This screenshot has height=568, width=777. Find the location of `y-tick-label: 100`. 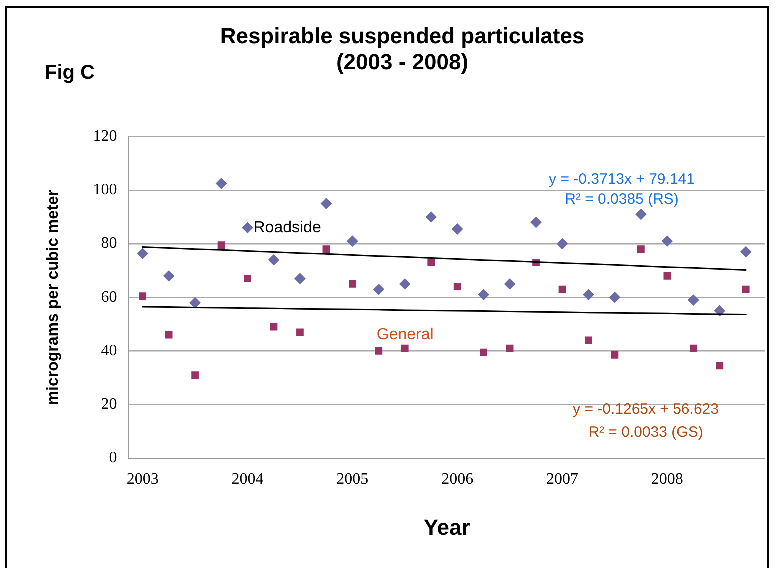

y-tick-label: 100 is located at coordinates (105, 190).